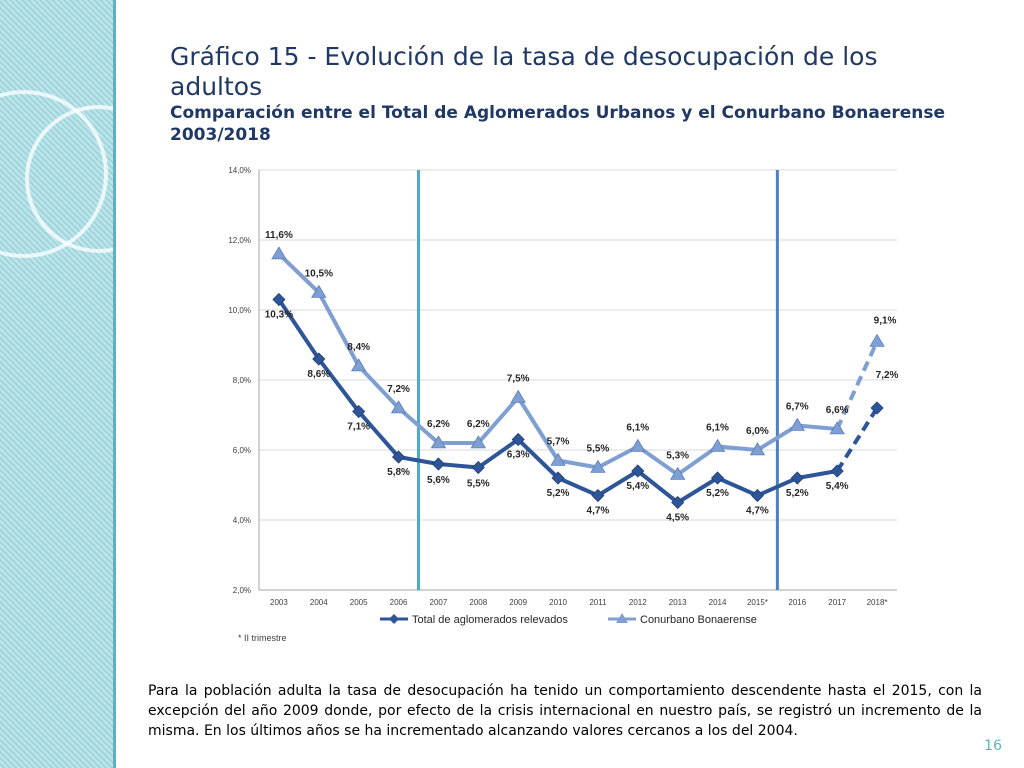 The width and height of the screenshot is (1024, 768). Describe the element at coordinates (239, 170) in the screenshot. I see `y-tick-label: 14,0%` at that location.